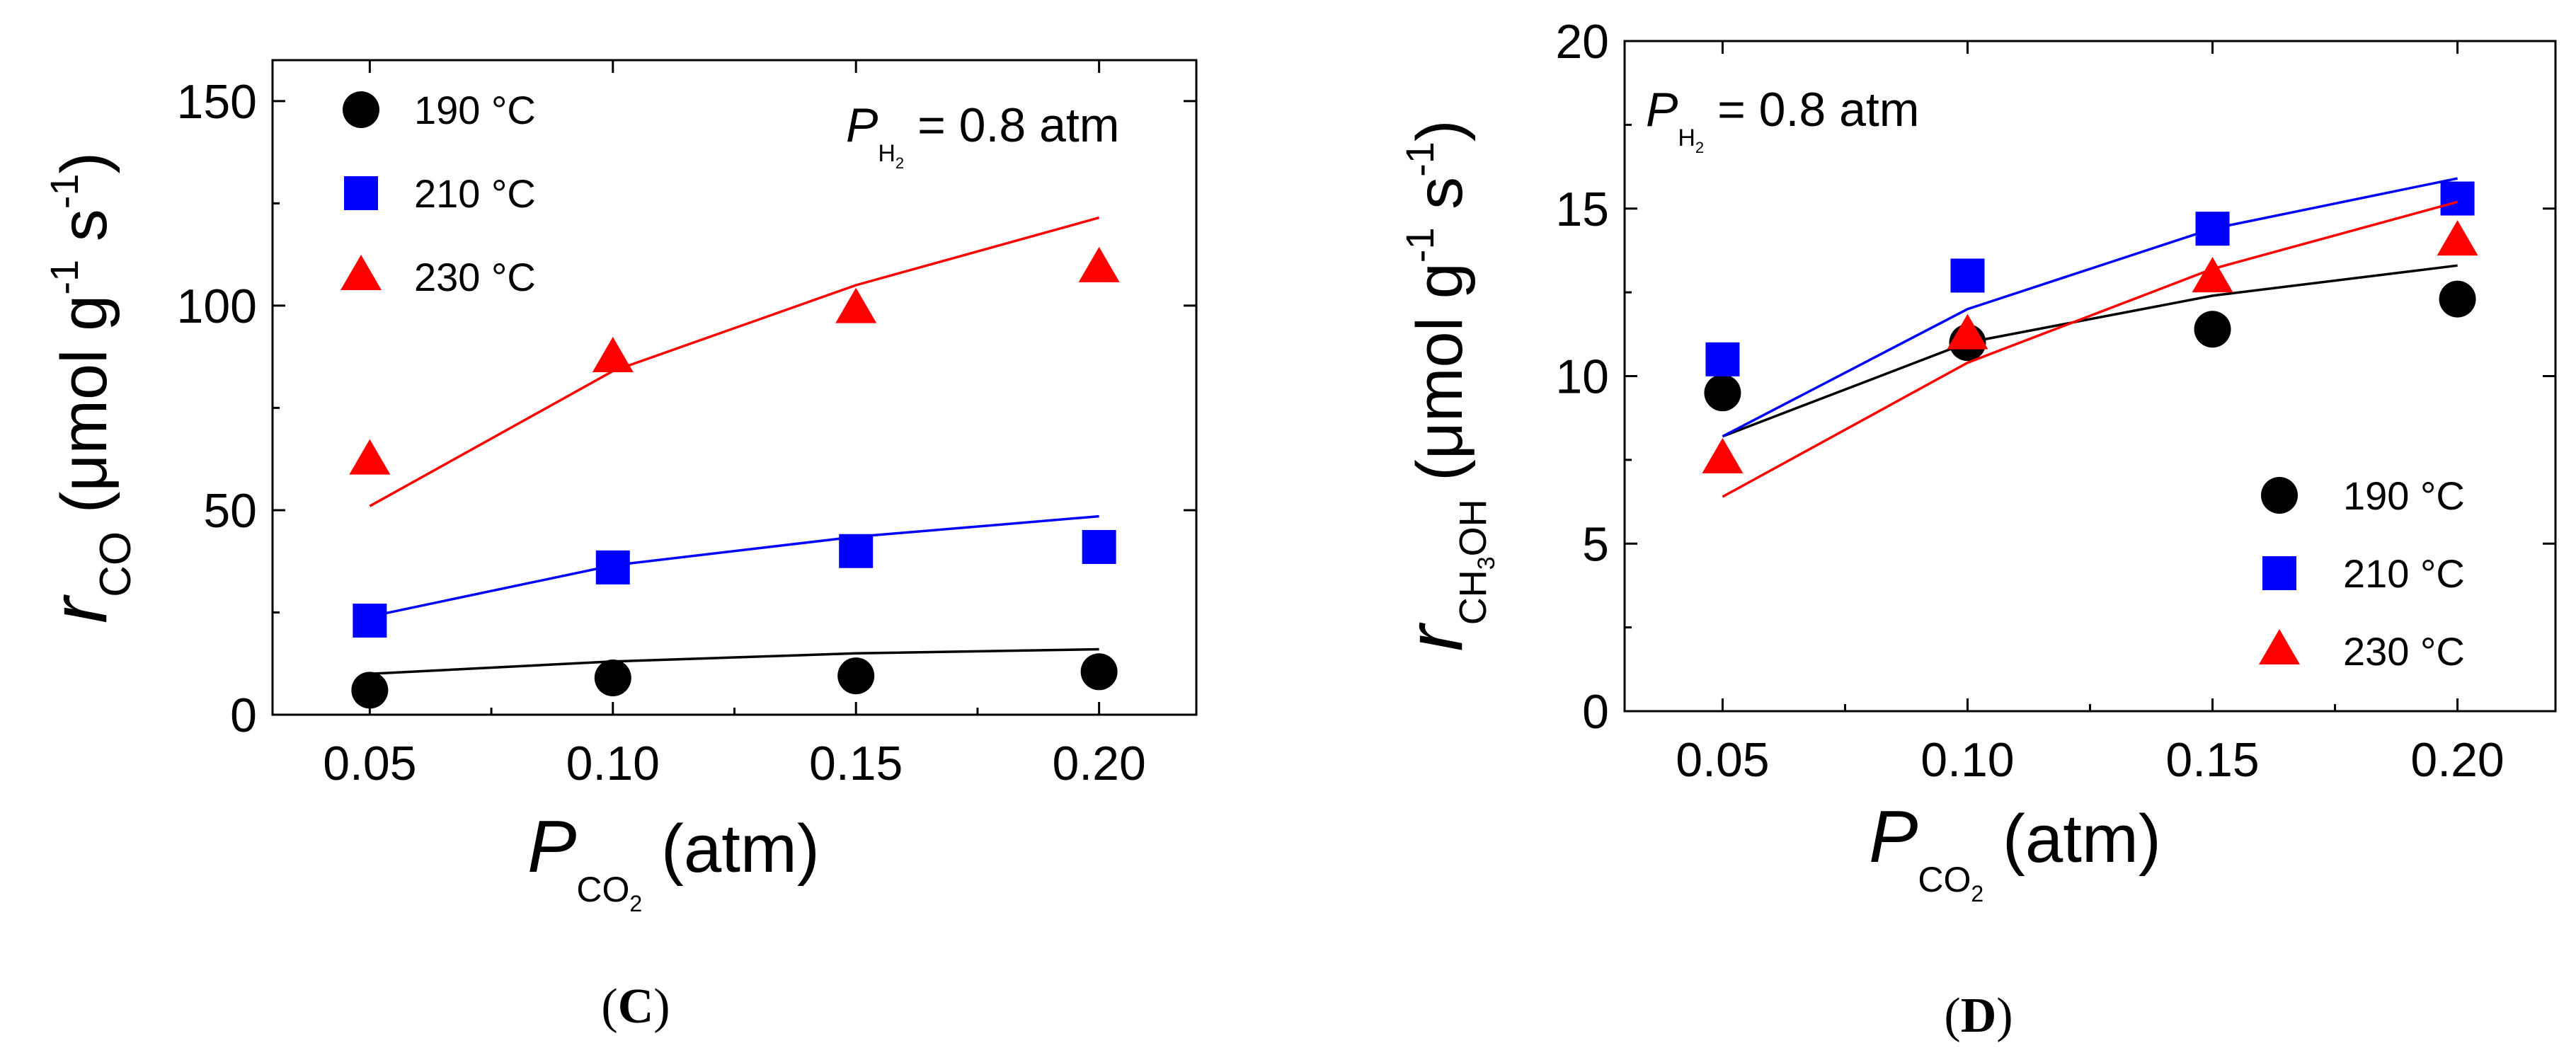 Image resolution: width=2576 pixels, height=1048 pixels. I want to click on y-tick-label: 15, so click(1582, 209).